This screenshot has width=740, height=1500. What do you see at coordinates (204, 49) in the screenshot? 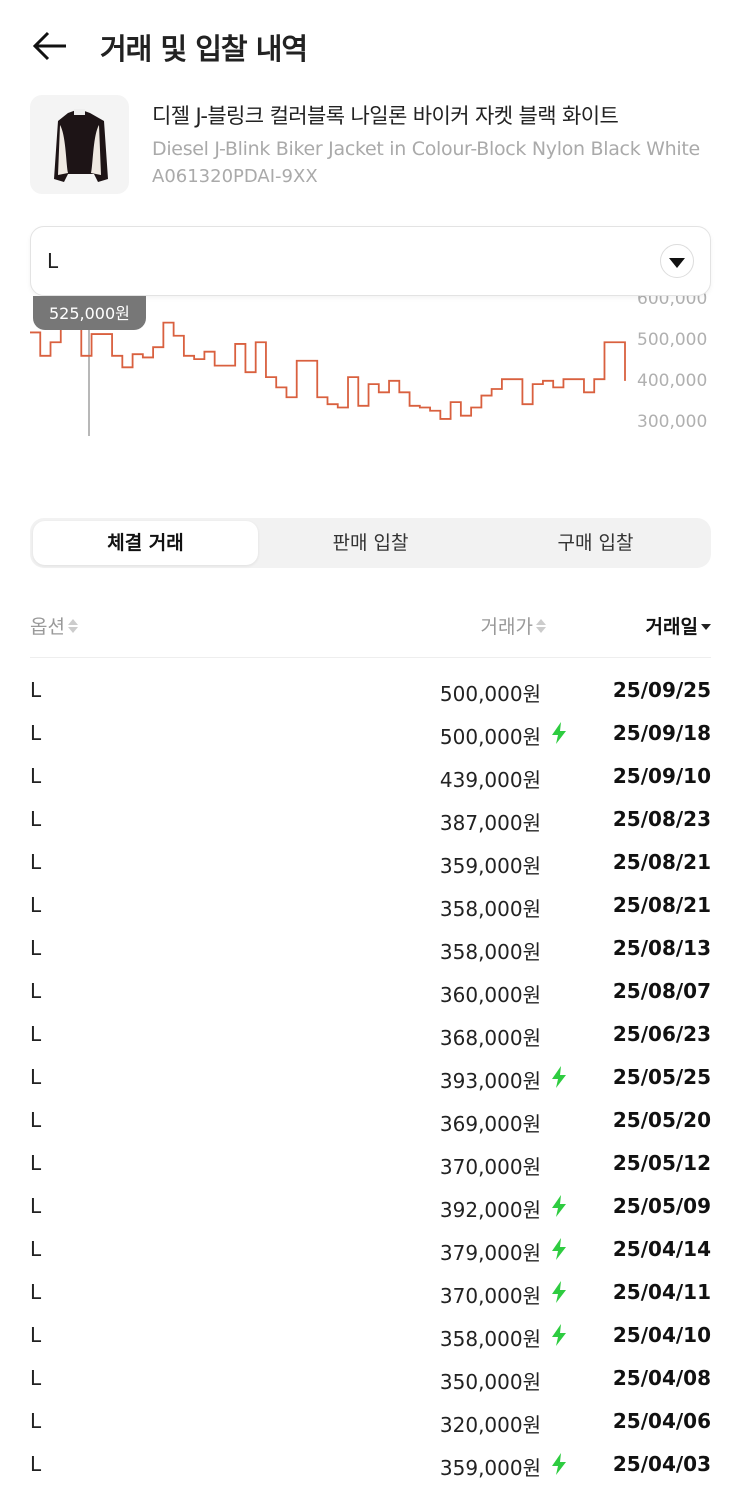
I see `page-title: 거래 및 입찰 내역` at bounding box center [204, 49].